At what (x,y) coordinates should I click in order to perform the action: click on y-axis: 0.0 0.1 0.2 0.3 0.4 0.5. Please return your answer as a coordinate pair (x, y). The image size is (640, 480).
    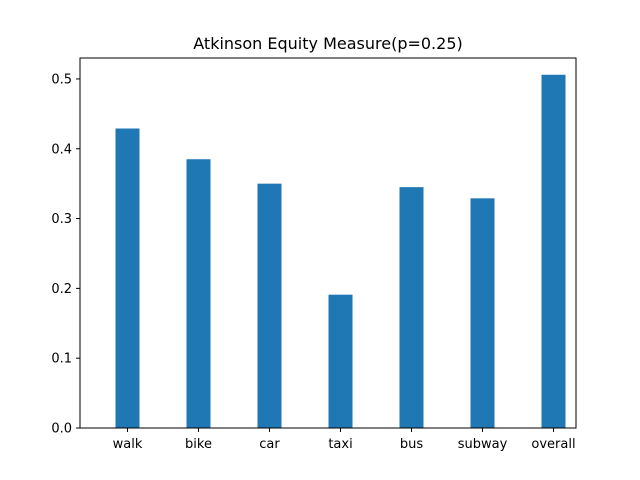
    Looking at the image, I should click on (65, 254).